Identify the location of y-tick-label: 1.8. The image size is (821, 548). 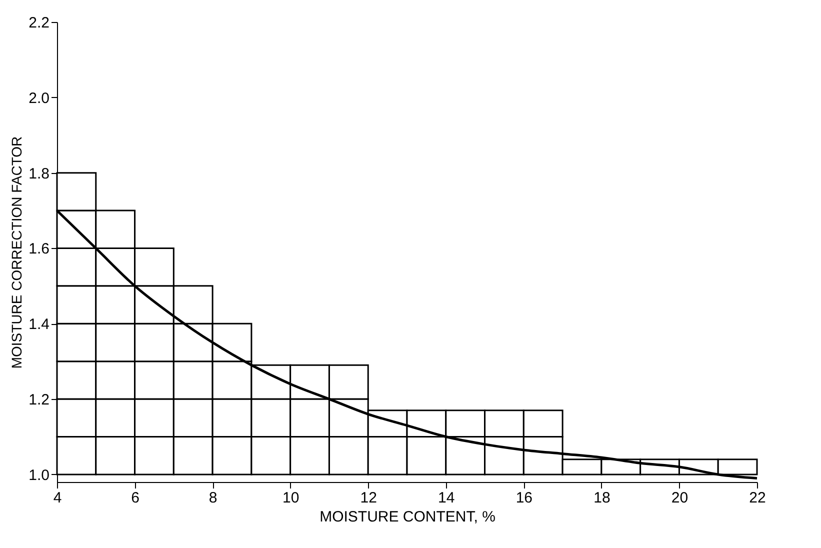
(39, 173).